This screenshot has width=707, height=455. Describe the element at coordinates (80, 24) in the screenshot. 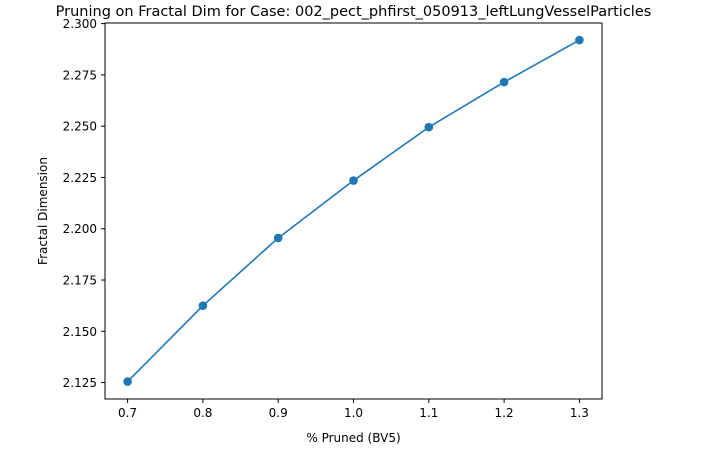

I see `y-tick-label: 2.300` at that location.